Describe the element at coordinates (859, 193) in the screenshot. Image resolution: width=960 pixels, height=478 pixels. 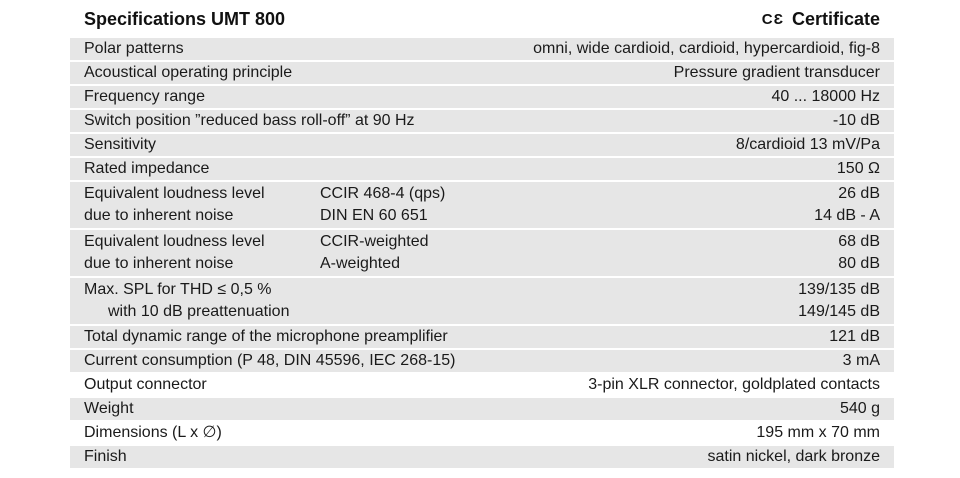
I see `spec-value: 26 dB` at that location.